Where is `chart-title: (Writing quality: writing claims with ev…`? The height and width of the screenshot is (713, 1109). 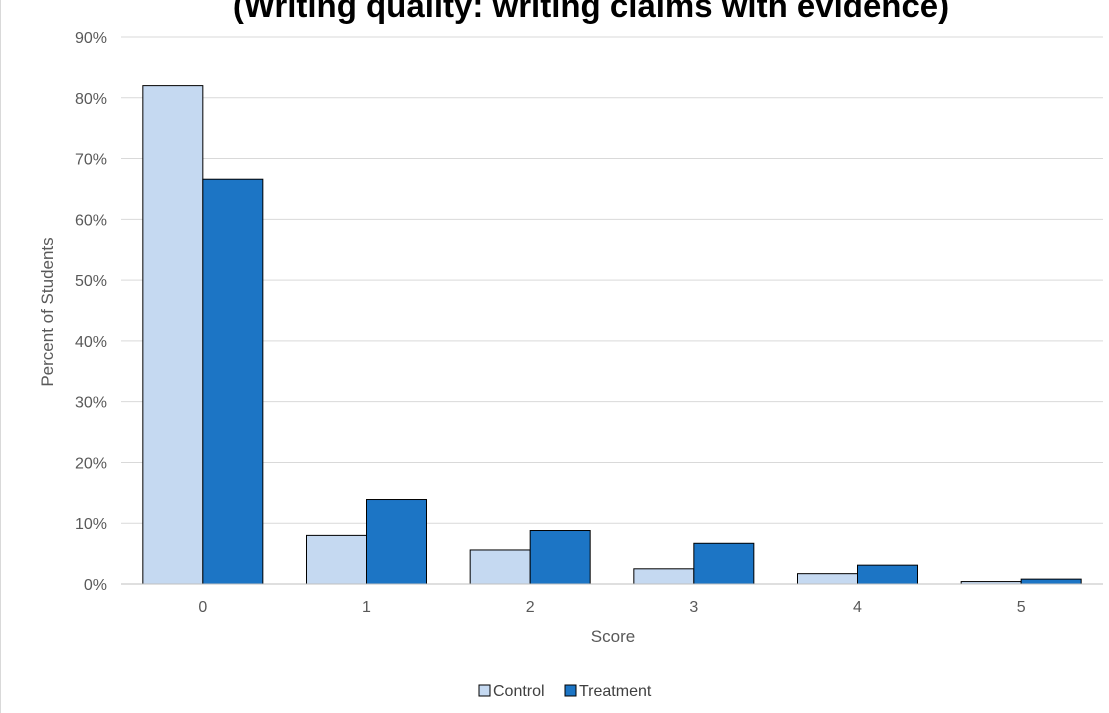
chart-title: (Writing quality: writing claims with ev… is located at coordinates (591, 12).